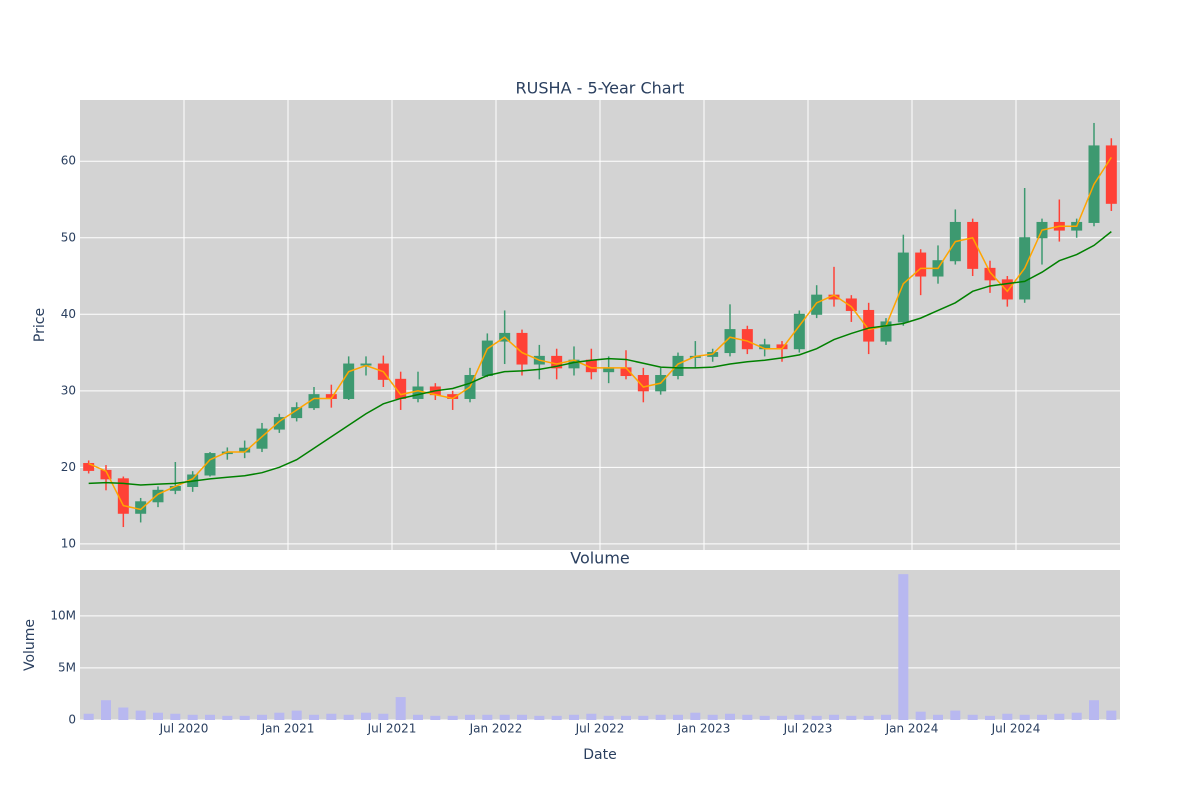  I want to click on chart-title: RUSHA - 5-Year Chart, so click(600, 88).